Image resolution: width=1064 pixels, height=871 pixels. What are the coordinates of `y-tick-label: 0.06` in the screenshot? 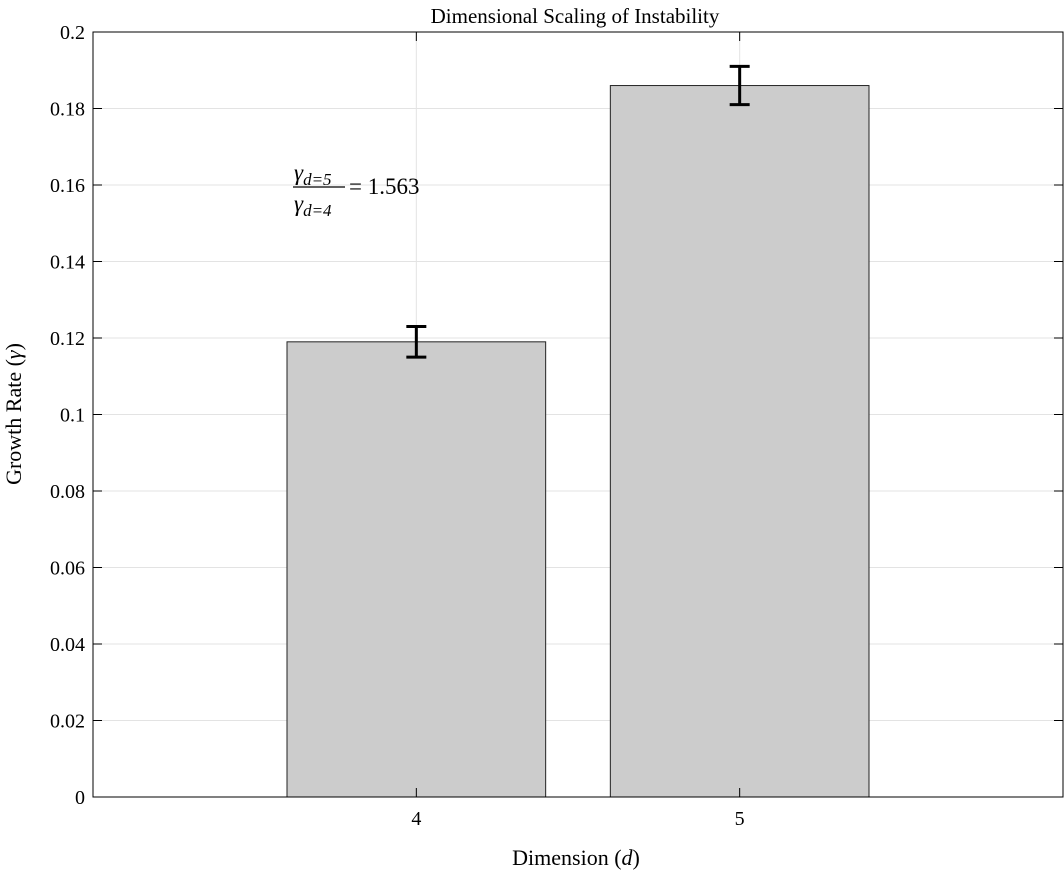 It's located at (67, 569).